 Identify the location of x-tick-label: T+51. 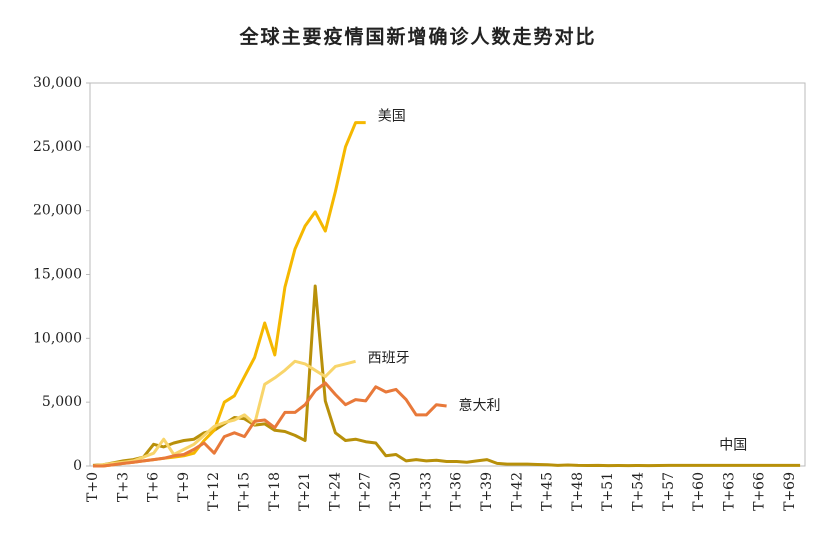
(608, 491).